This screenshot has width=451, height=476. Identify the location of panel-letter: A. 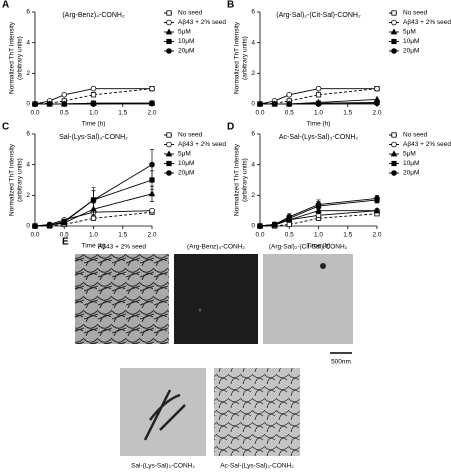
(5, 5).